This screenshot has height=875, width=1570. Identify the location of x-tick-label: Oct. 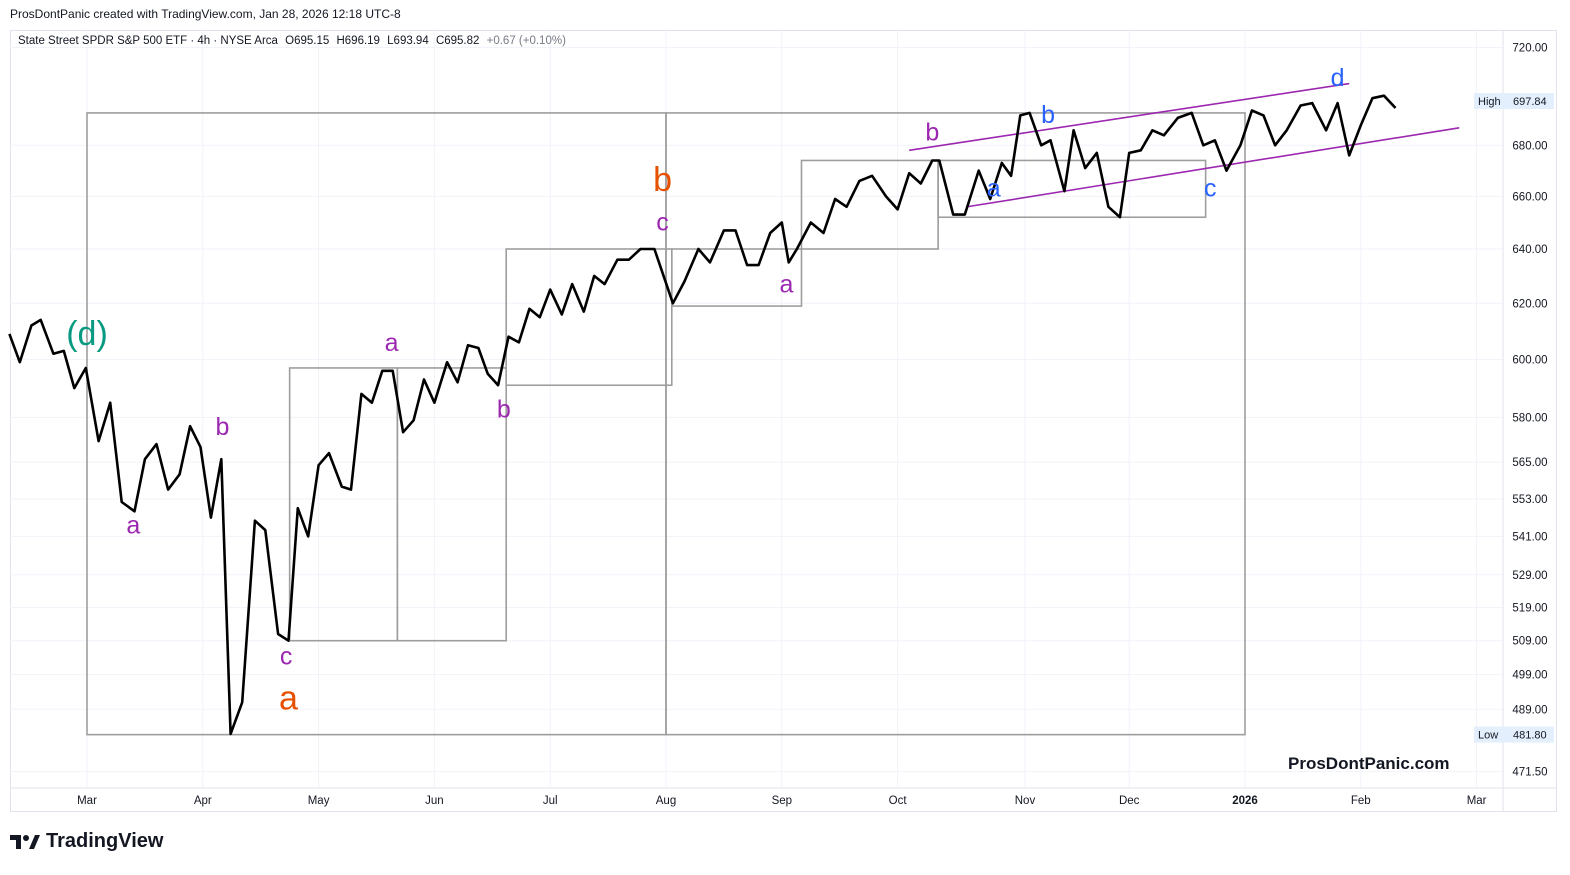
(898, 801).